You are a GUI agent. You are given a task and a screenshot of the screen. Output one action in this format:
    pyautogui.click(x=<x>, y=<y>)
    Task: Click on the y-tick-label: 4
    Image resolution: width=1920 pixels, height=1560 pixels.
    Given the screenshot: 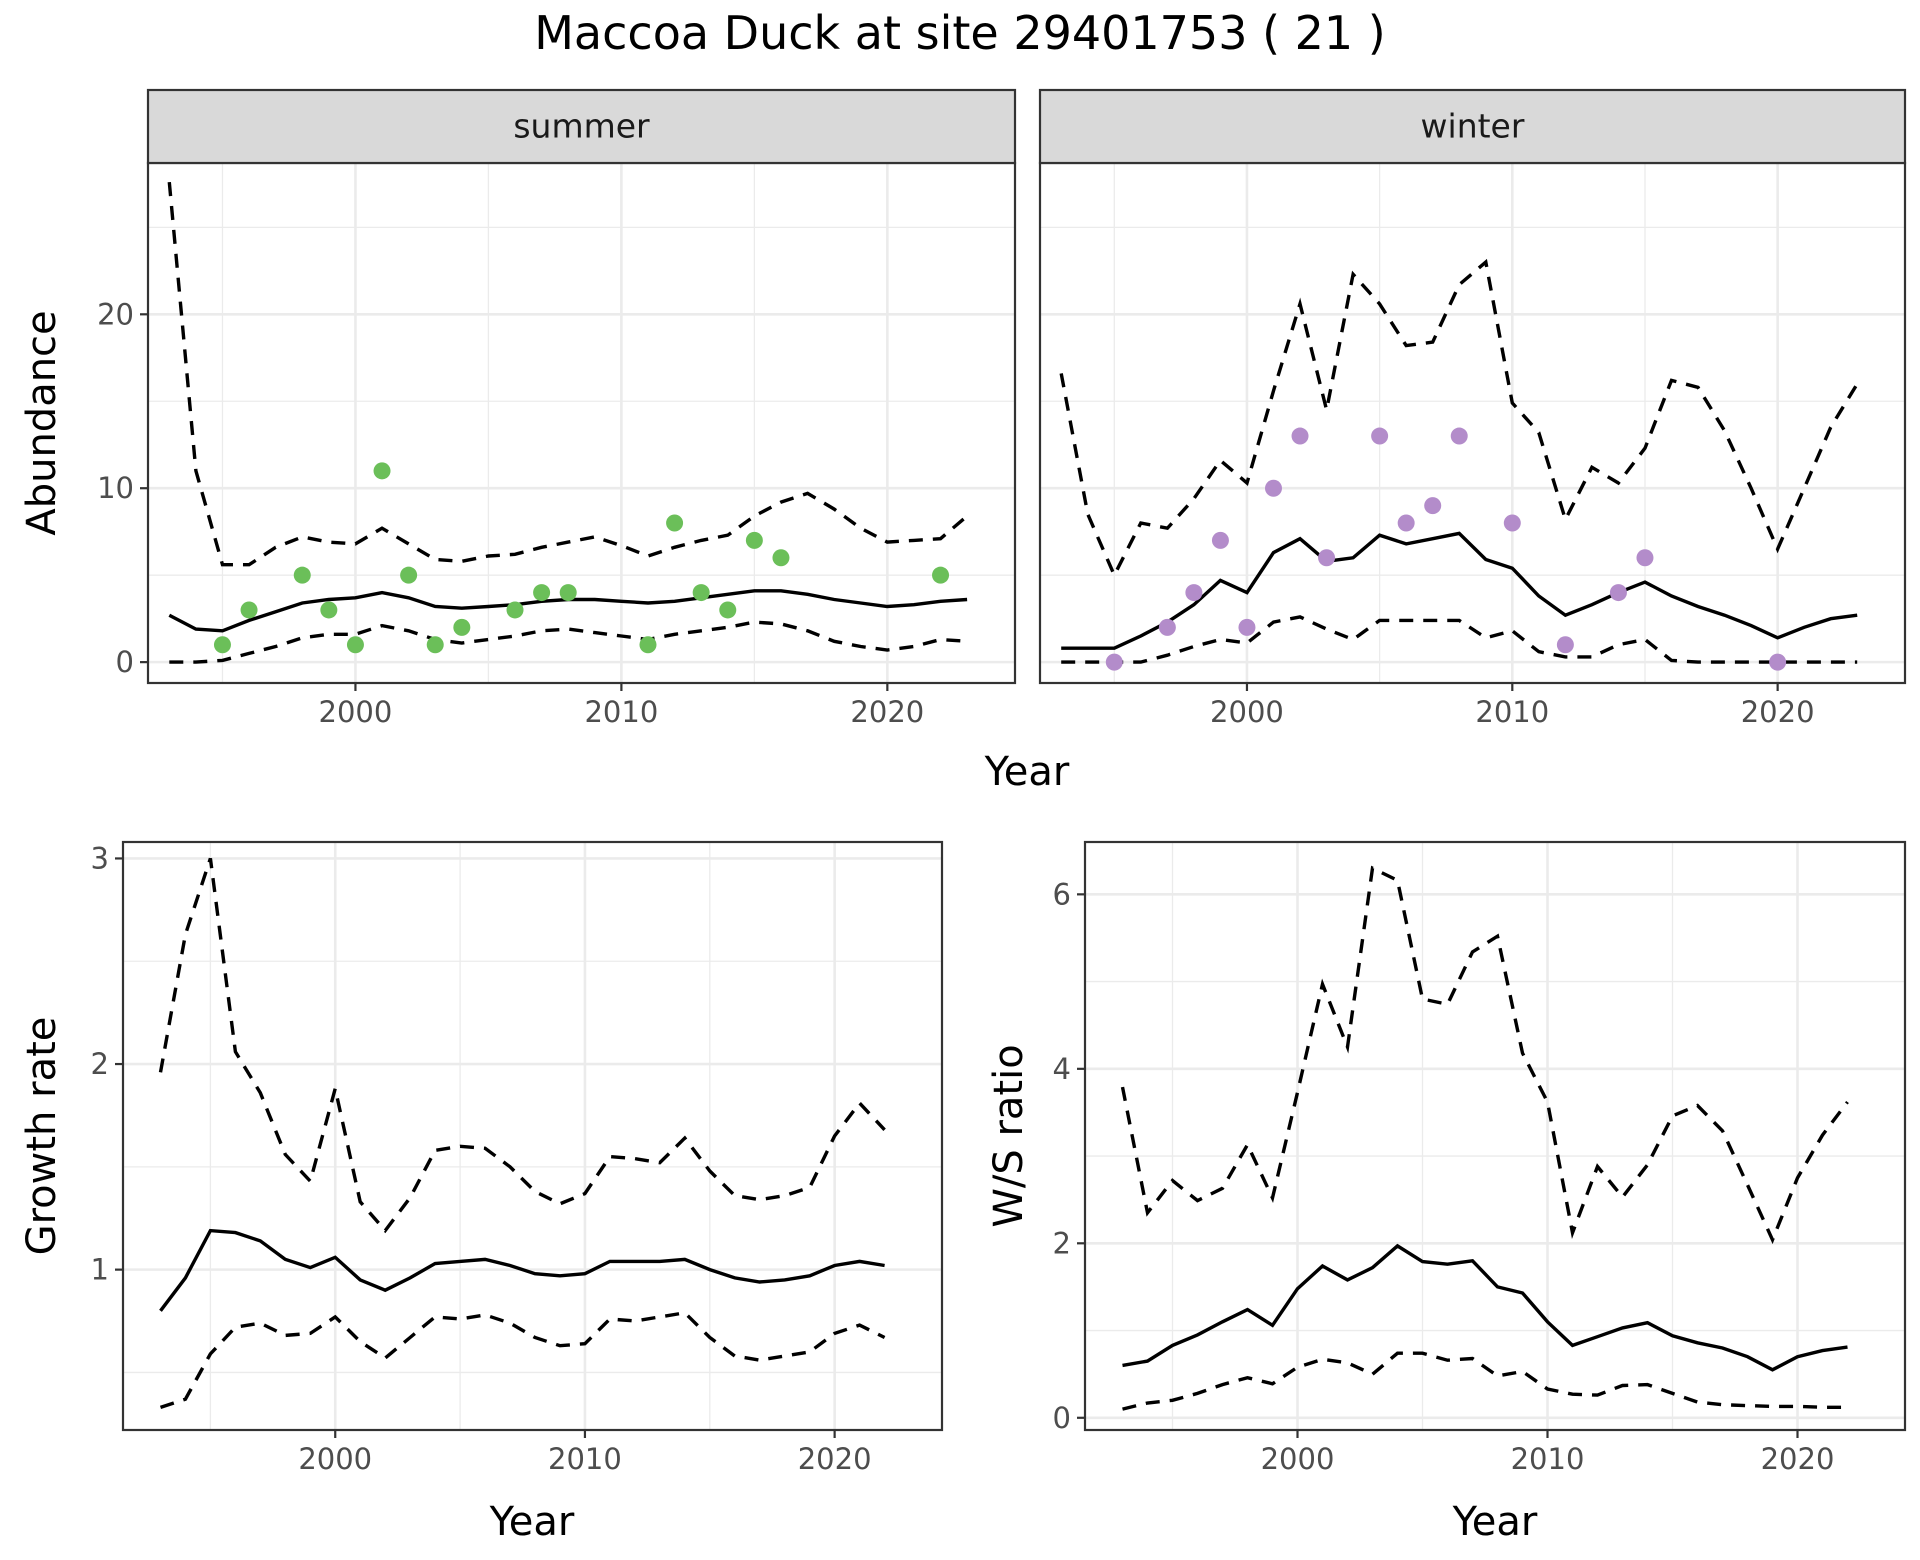 What is the action you would take?
    pyautogui.click(x=1062, y=1069)
    